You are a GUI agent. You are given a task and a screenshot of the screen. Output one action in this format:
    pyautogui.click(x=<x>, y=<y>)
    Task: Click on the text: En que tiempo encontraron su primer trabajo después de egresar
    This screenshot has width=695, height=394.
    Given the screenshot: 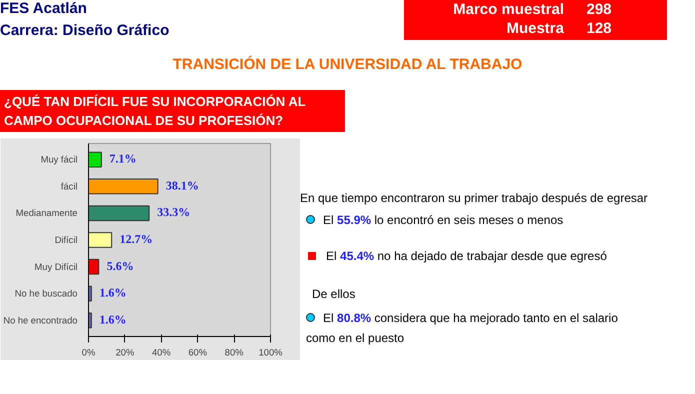 What is the action you would take?
    pyautogui.click(x=474, y=198)
    